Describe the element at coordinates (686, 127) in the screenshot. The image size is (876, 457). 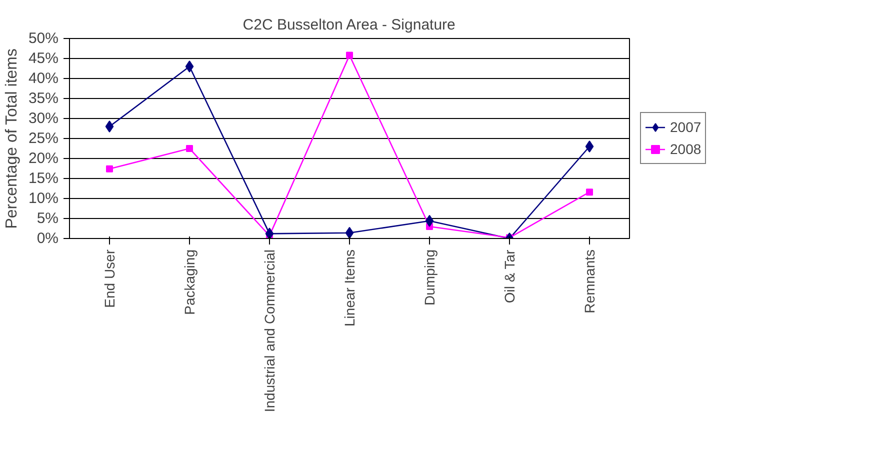
I see `legend-label: 2007` at that location.